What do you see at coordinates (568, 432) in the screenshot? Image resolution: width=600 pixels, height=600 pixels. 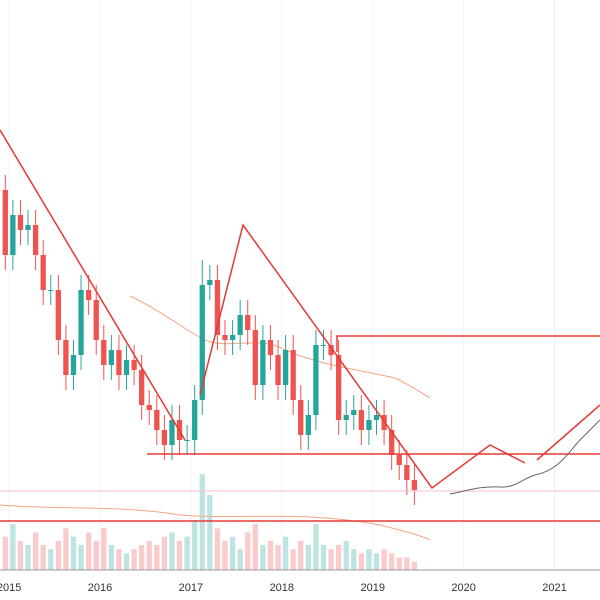 I see `trend-line` at bounding box center [568, 432].